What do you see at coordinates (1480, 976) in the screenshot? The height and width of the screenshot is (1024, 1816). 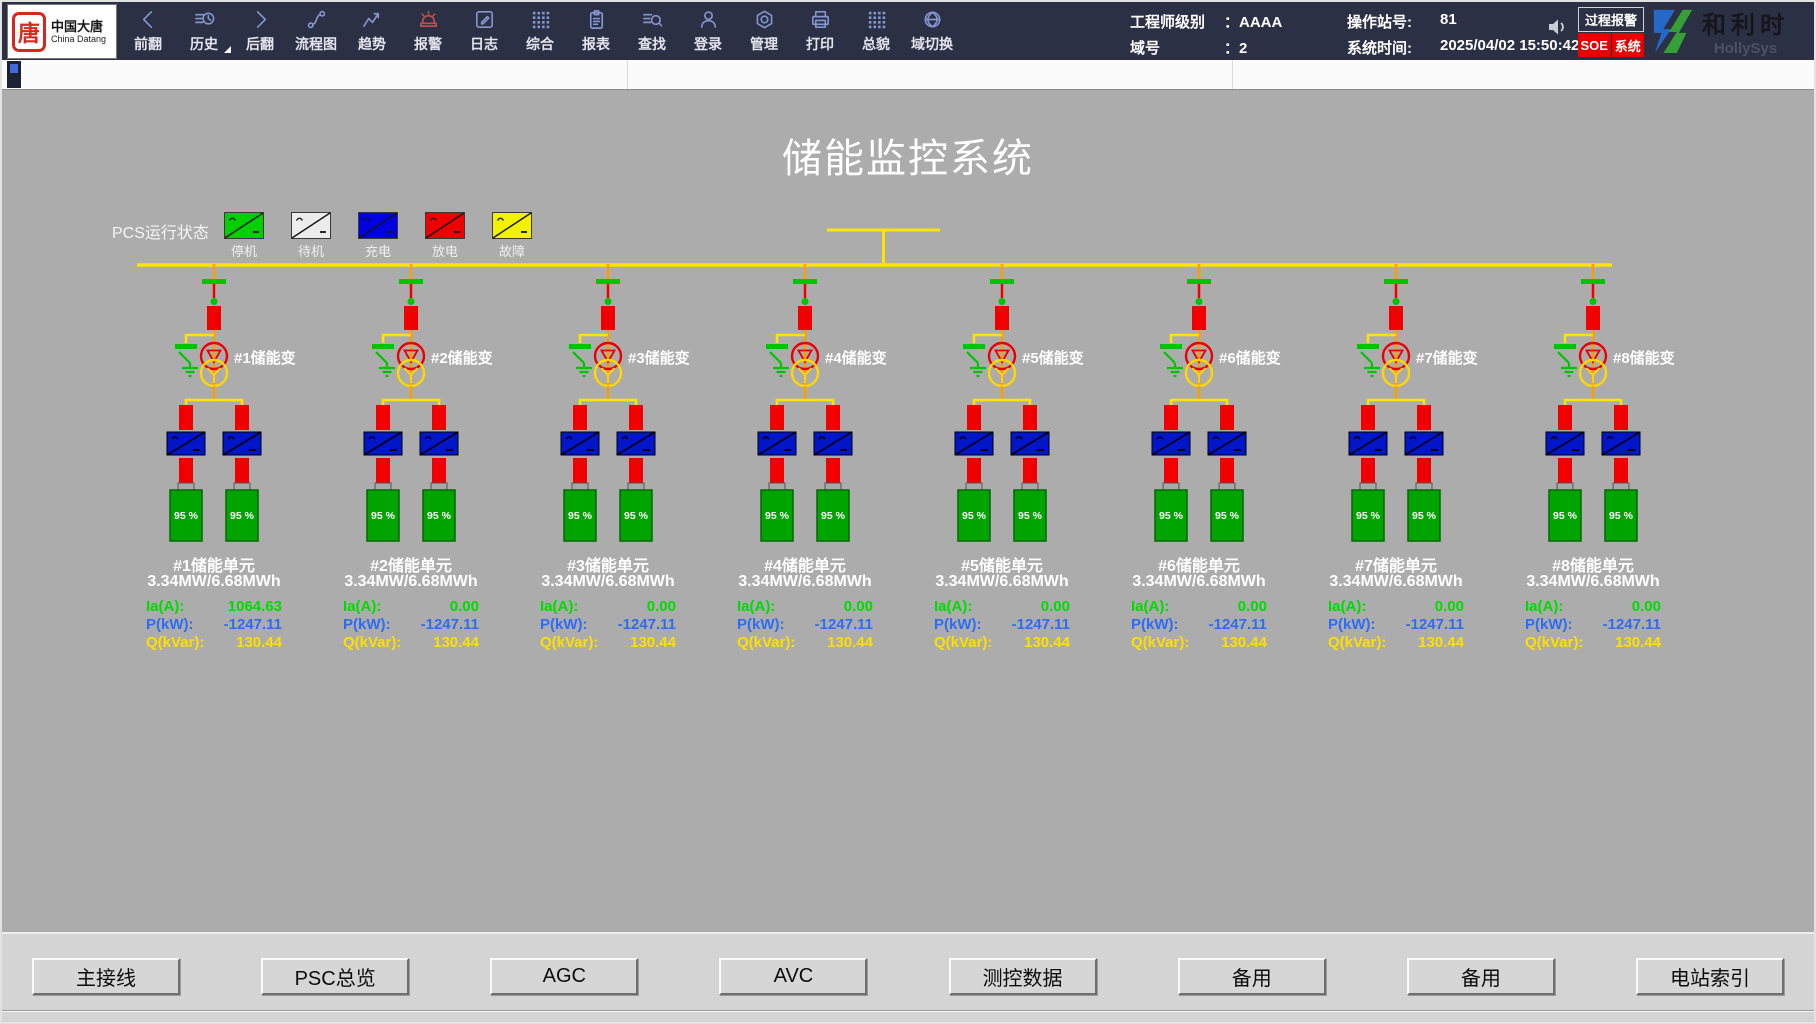 I see `footer-button-7: 备用` at bounding box center [1480, 976].